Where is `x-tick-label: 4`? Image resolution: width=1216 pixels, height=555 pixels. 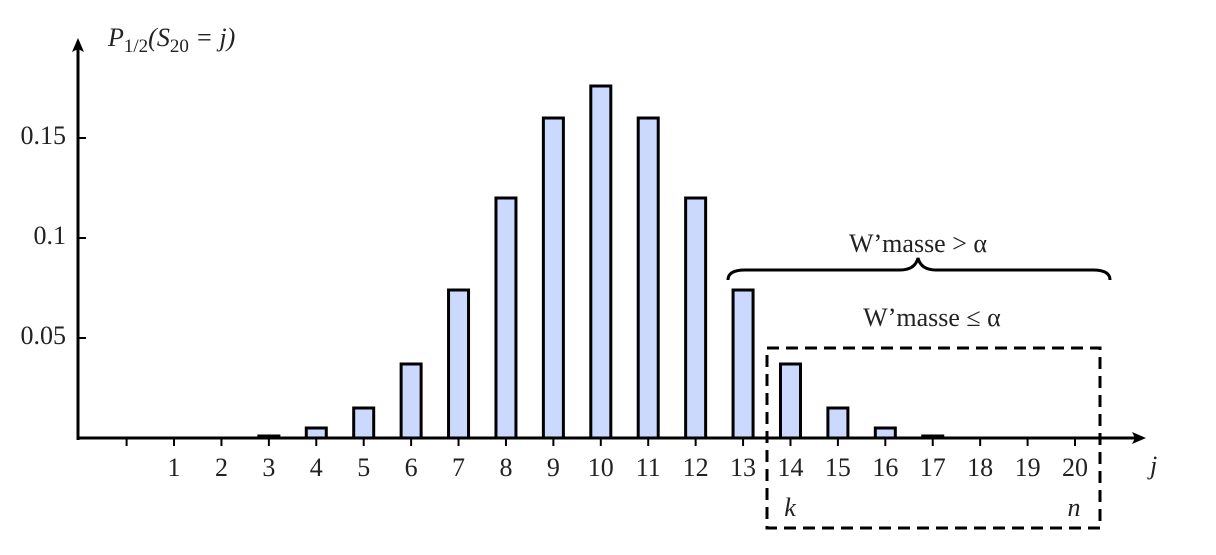 x-tick-label: 4 is located at coordinates (316, 467).